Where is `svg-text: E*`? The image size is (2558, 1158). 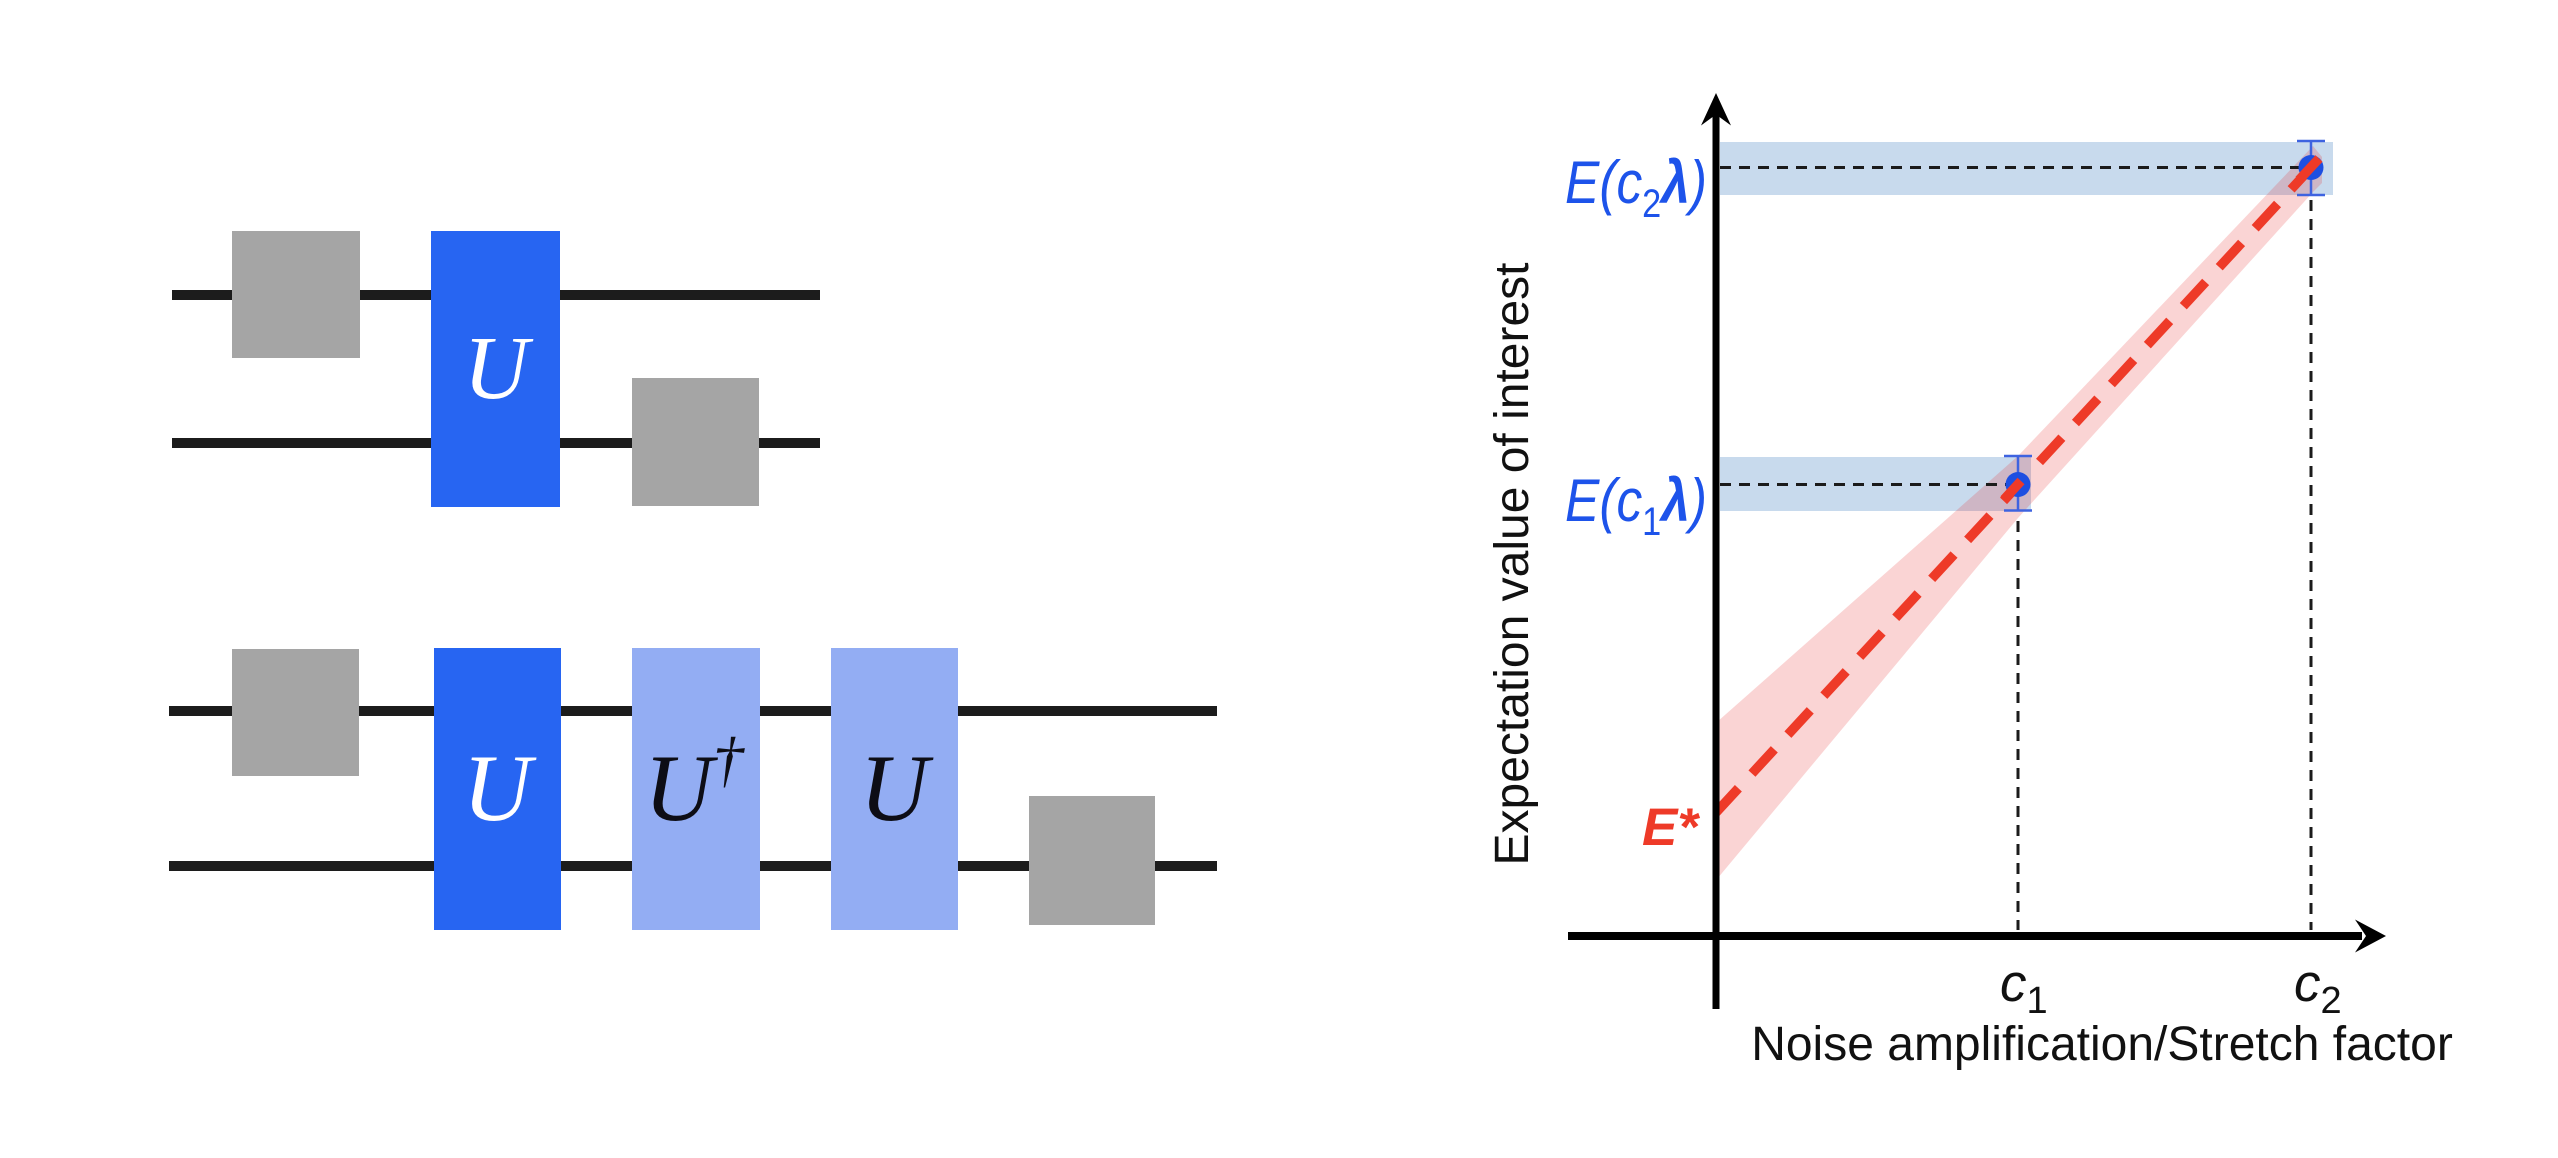 svg-text: E* is located at coordinates (1671, 827).